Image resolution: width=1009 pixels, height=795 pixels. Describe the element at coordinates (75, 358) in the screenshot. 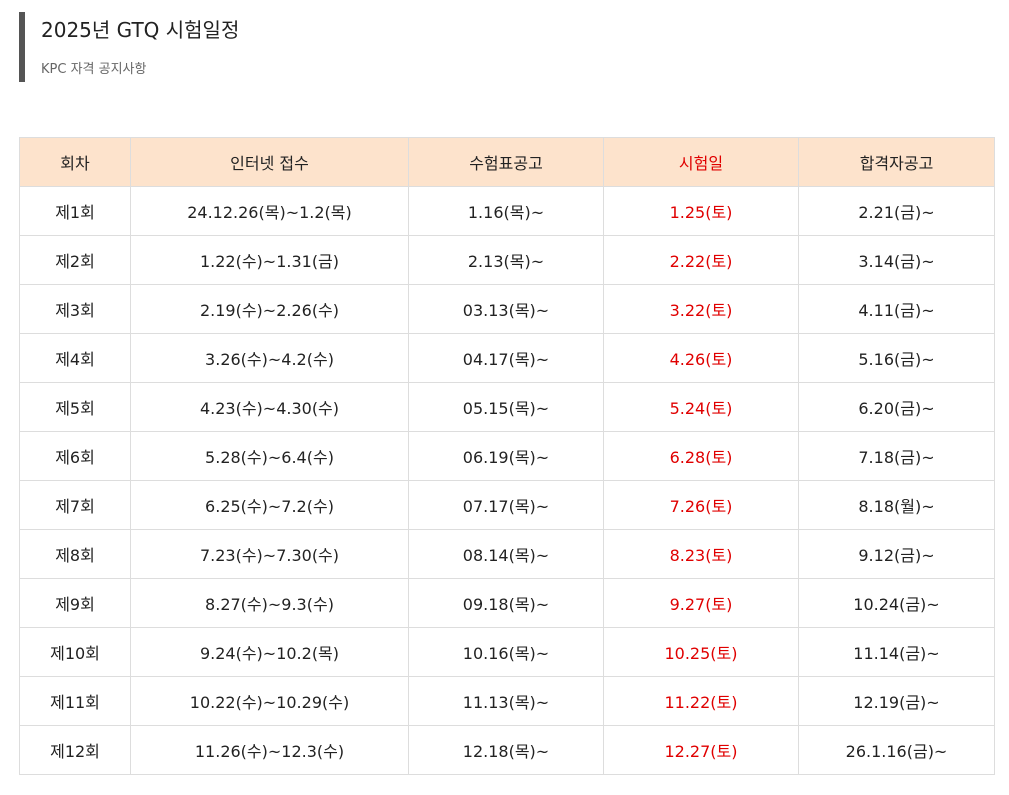

I see `cell-round: 제4회` at that location.